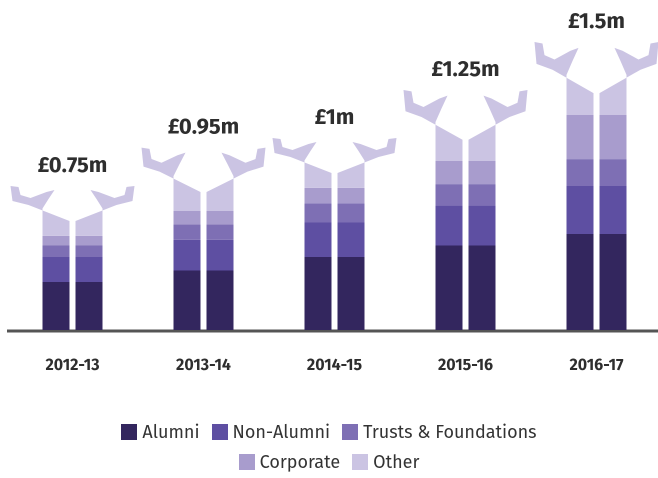  What do you see at coordinates (596, 20) in the screenshot?
I see `total-label: £1.5m` at bounding box center [596, 20].